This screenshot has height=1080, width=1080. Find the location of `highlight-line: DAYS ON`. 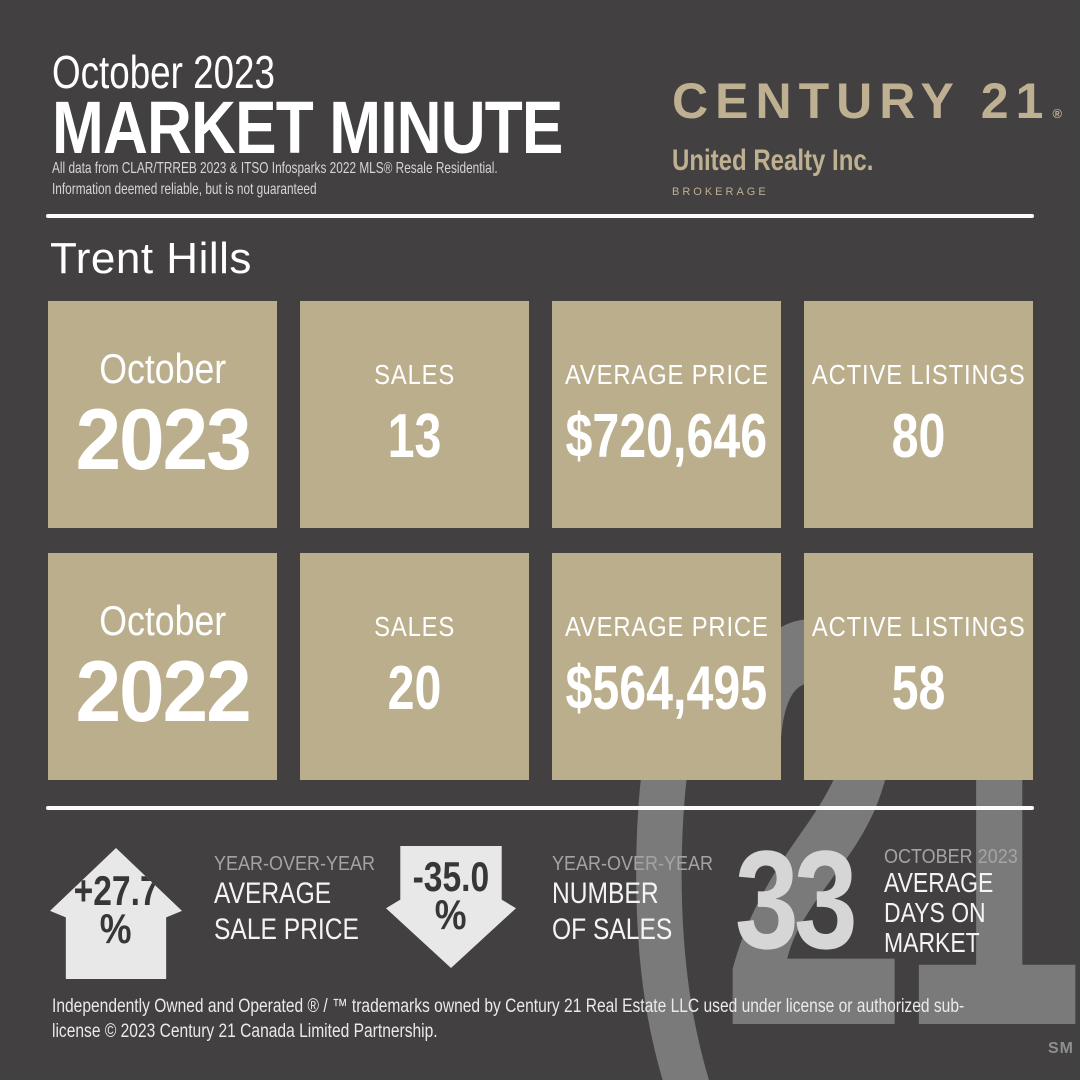

highlight-line: DAYS ON is located at coordinates (935, 912).